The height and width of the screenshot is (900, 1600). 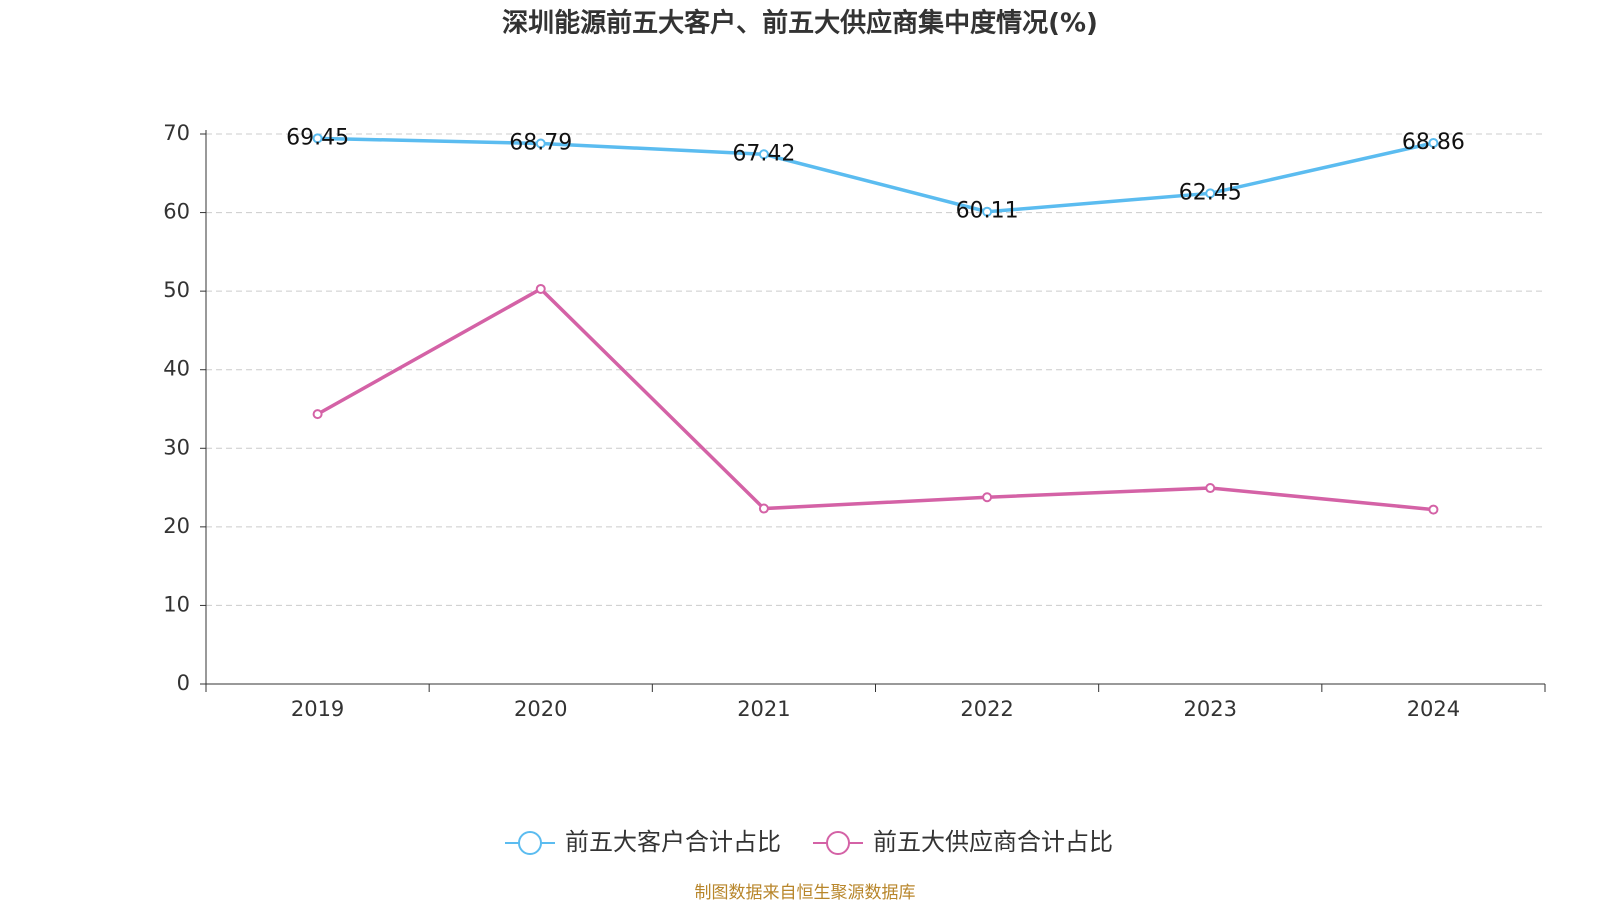 What do you see at coordinates (176, 369) in the screenshot?
I see `y-tick-label: 40` at bounding box center [176, 369].